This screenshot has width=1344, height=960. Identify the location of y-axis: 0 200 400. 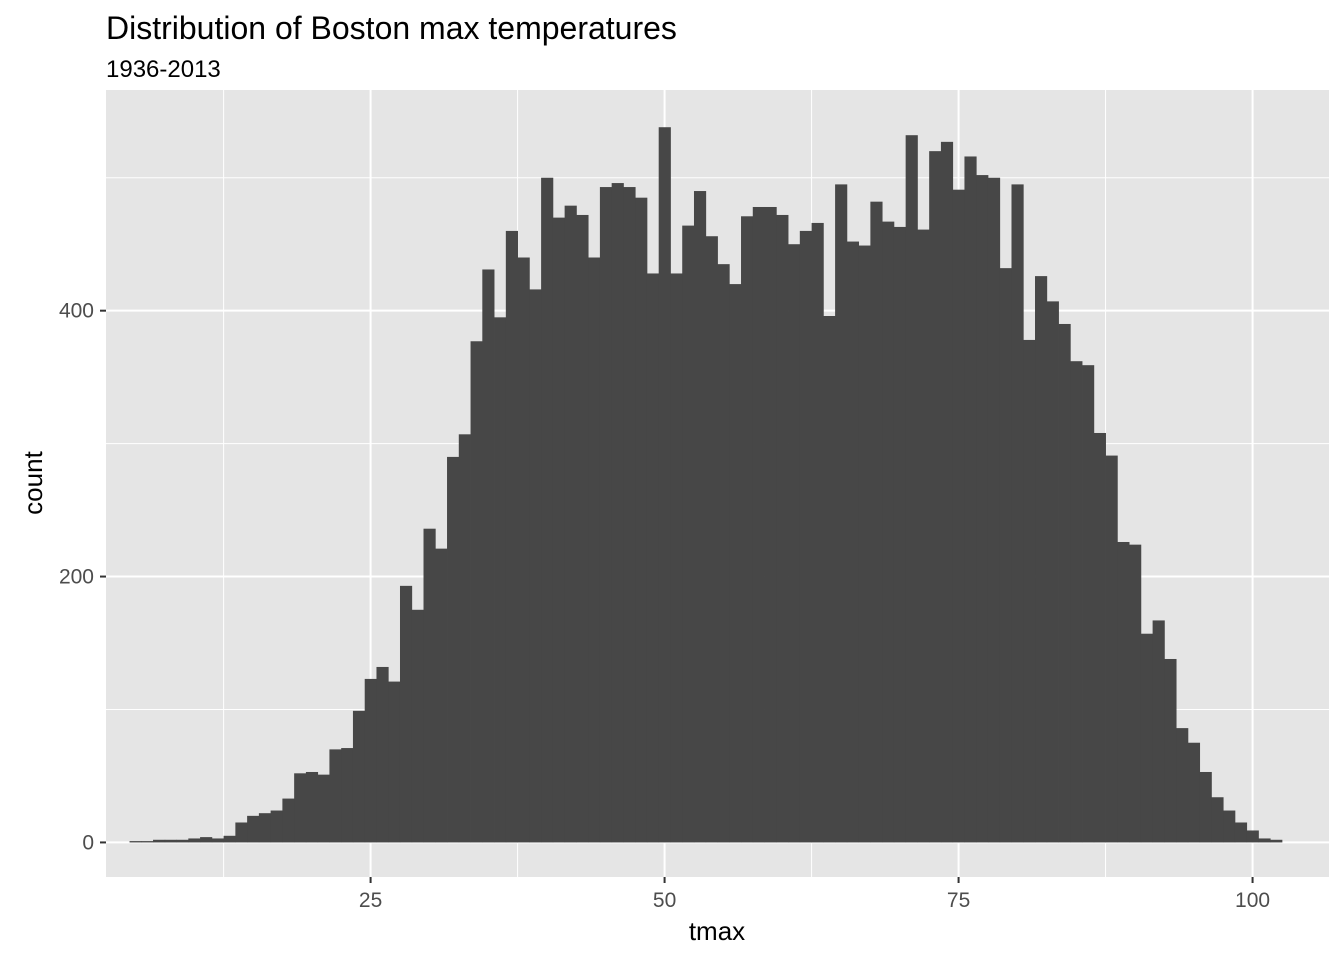
(82, 577).